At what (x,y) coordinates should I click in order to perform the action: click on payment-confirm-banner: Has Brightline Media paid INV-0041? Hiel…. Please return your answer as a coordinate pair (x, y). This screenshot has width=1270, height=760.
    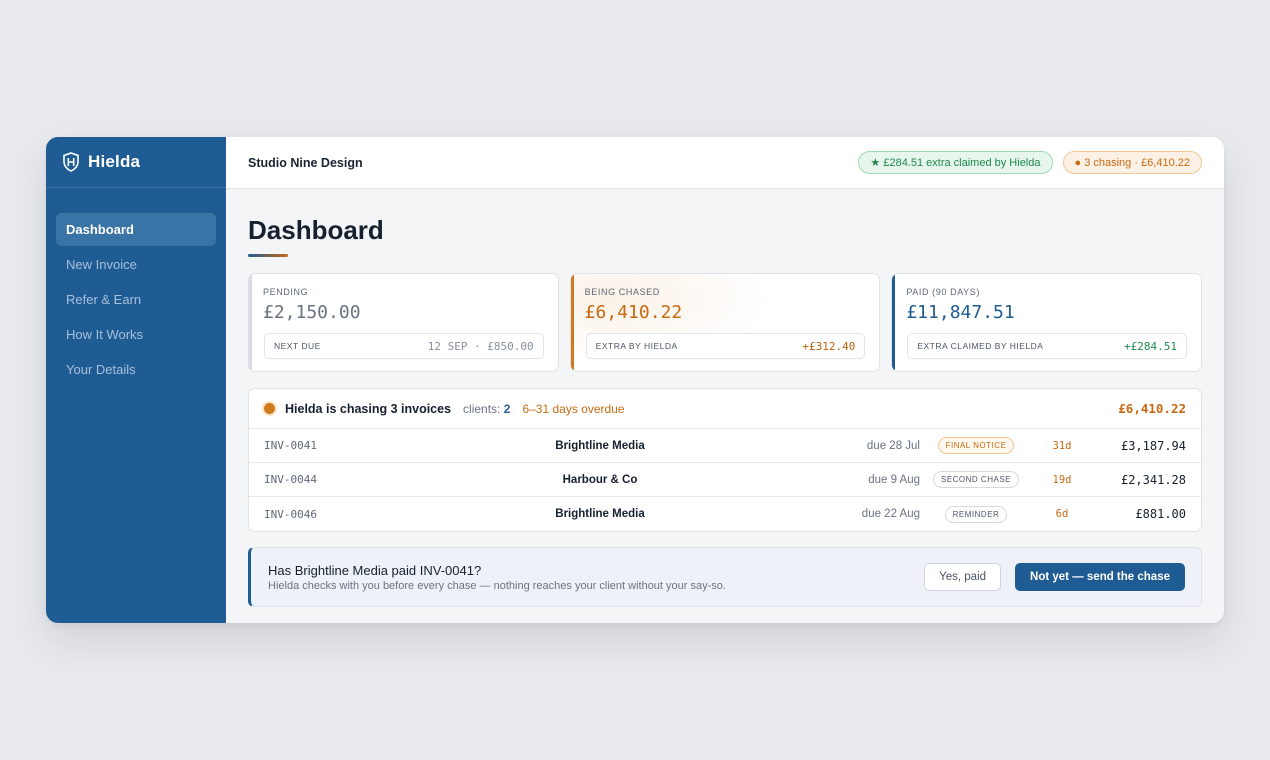
    Looking at the image, I should click on (725, 577).